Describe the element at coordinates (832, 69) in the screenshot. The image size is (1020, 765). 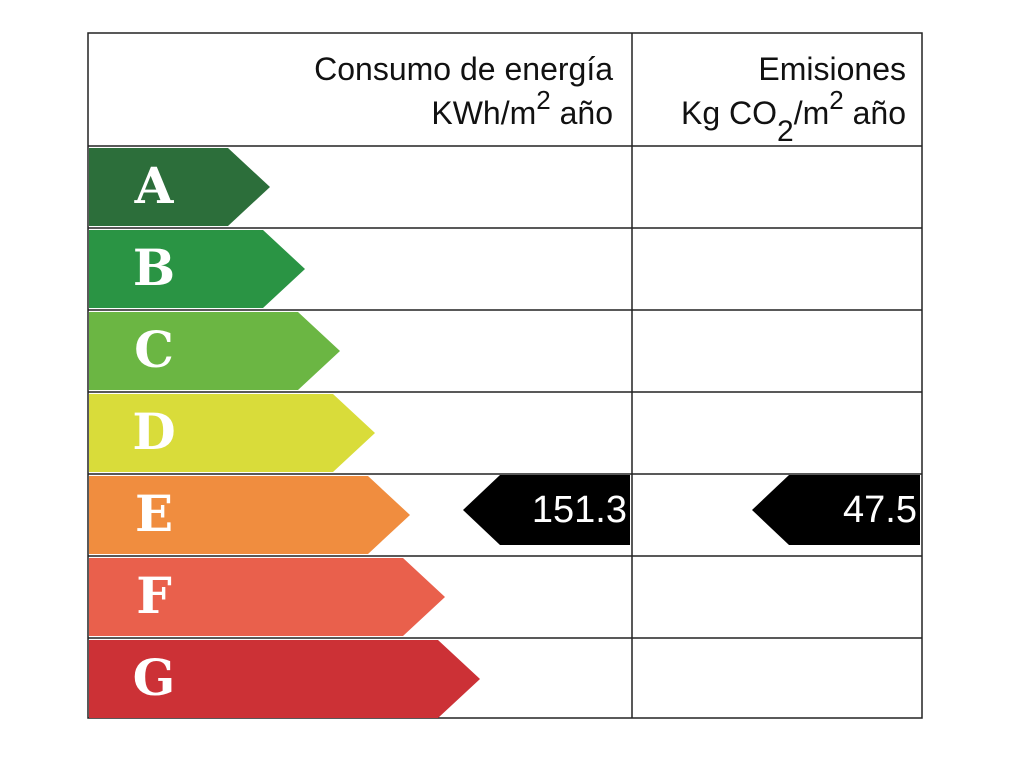
I see `emissions-title: Emisiones` at that location.